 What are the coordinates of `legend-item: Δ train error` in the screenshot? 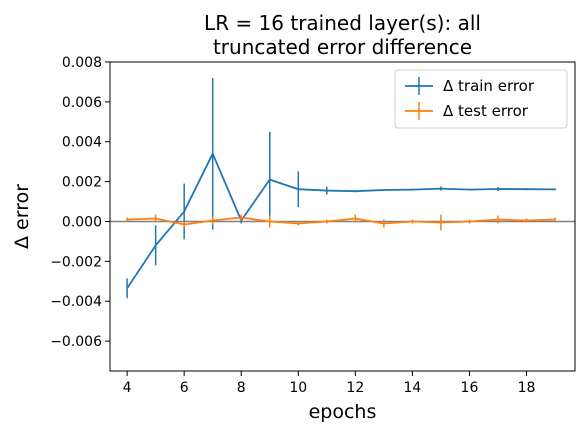 It's located at (470, 86).